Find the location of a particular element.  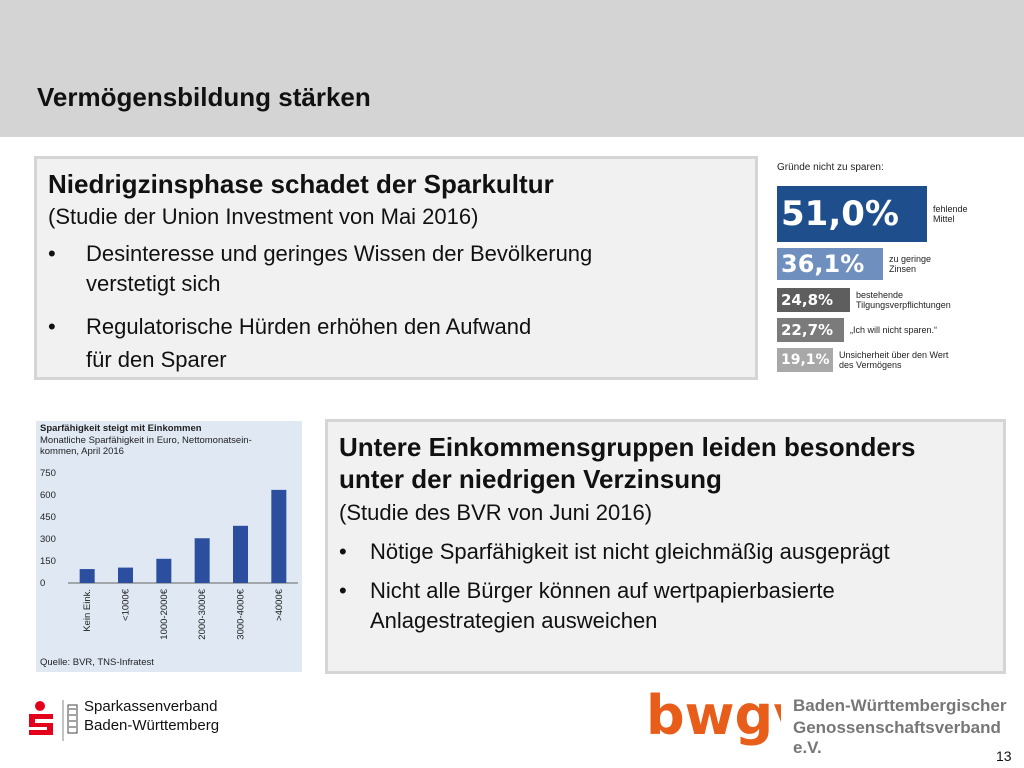

page-number: 13 is located at coordinates (1004, 756).